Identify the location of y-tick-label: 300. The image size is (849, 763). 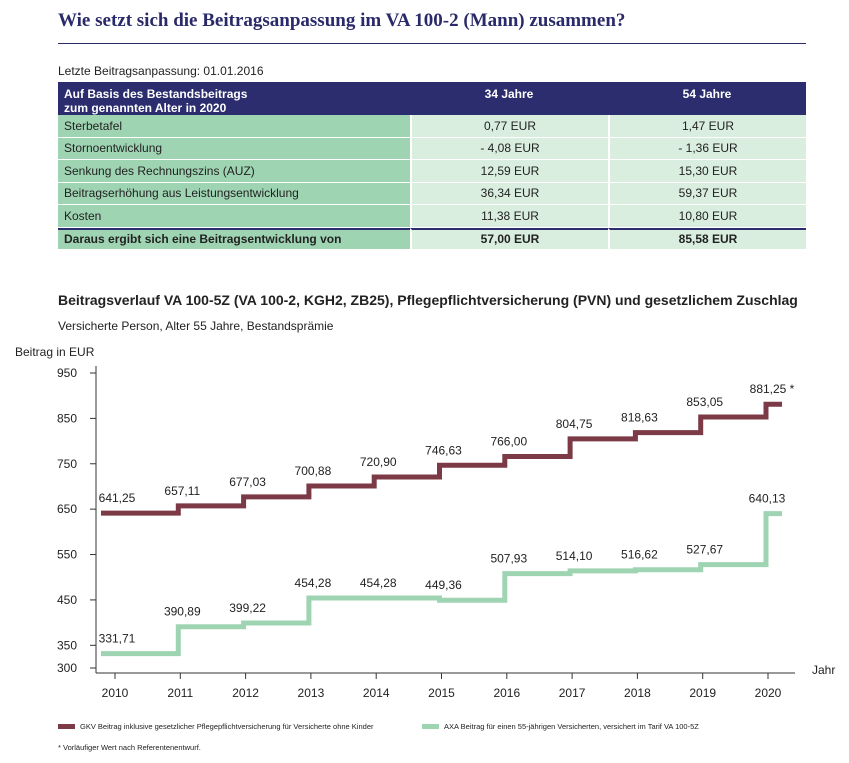
(67, 668).